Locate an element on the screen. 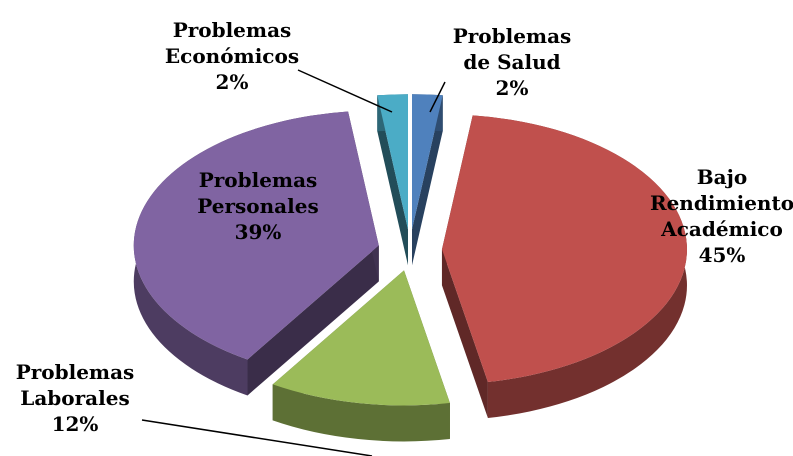 Image resolution: width=793 pixels, height=456 pixels. category-label: Problemas Económicos is located at coordinates (232, 43).